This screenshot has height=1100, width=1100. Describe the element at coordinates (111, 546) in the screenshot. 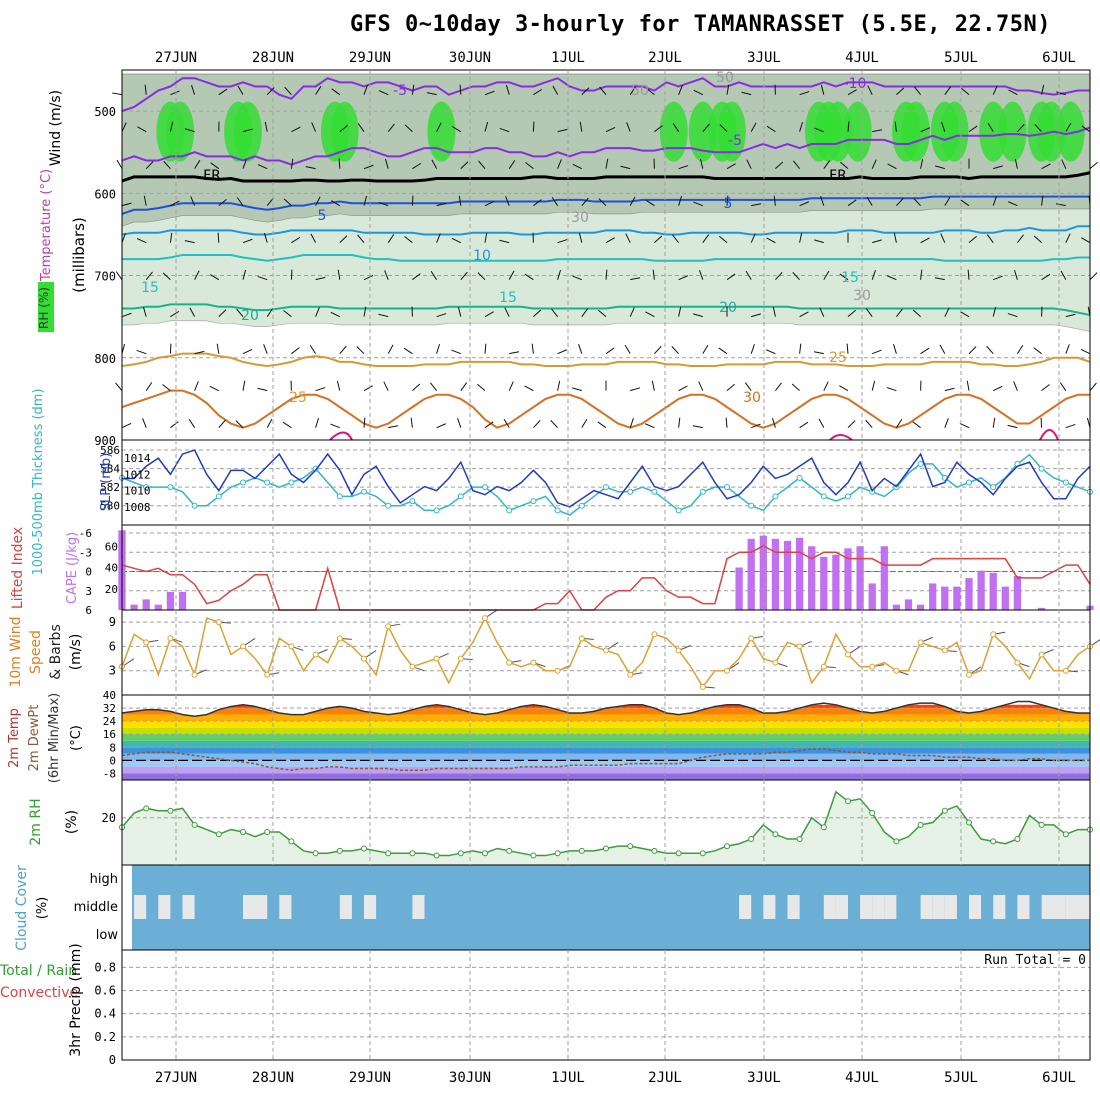

I see `cape-tick: 60` at that location.